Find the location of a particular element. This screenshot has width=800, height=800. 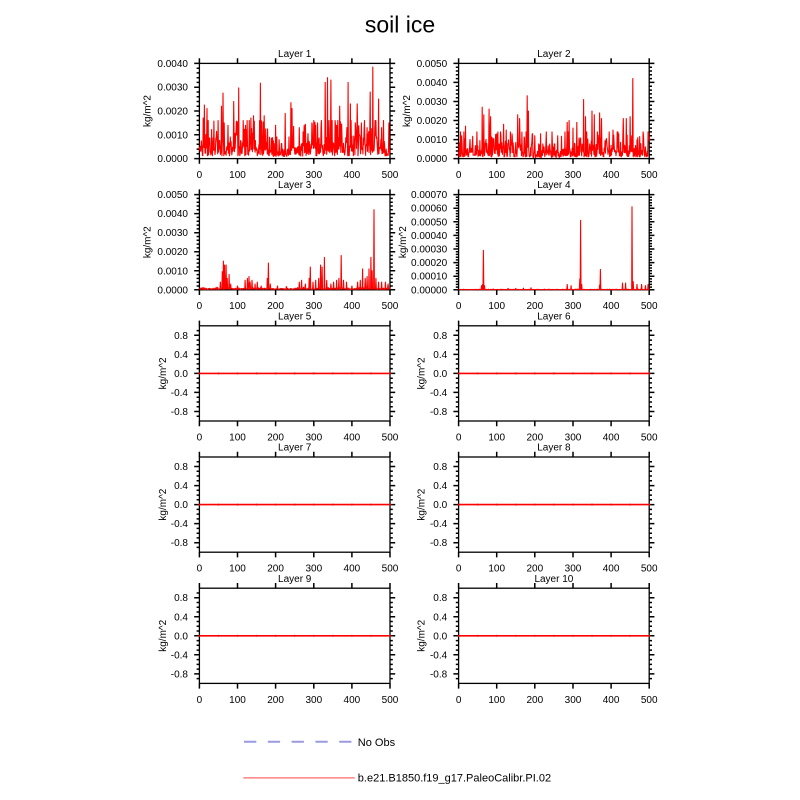

svg-text: Layer 7 is located at coordinates (295, 448).